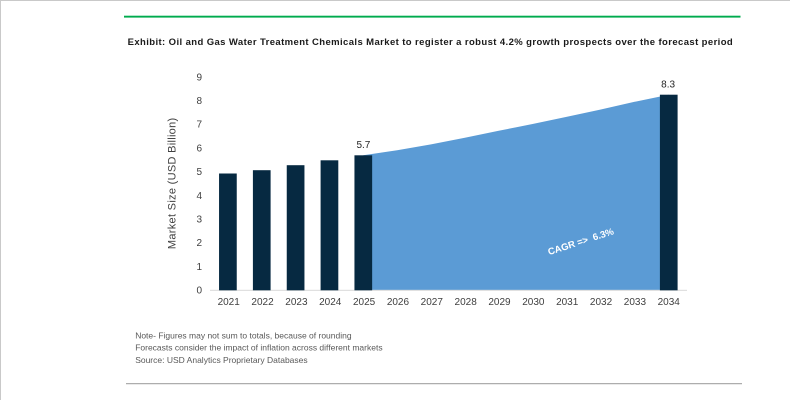 This screenshot has width=790, height=400. Describe the element at coordinates (668, 85) in the screenshot. I see `svg-text: 8.3` at that location.